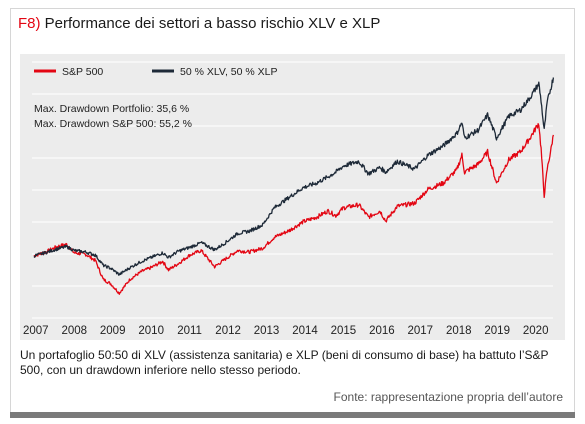 The width and height of the screenshot is (585, 424). What do you see at coordinates (75, 331) in the screenshot?
I see `x-tick-label: 2008` at bounding box center [75, 331].